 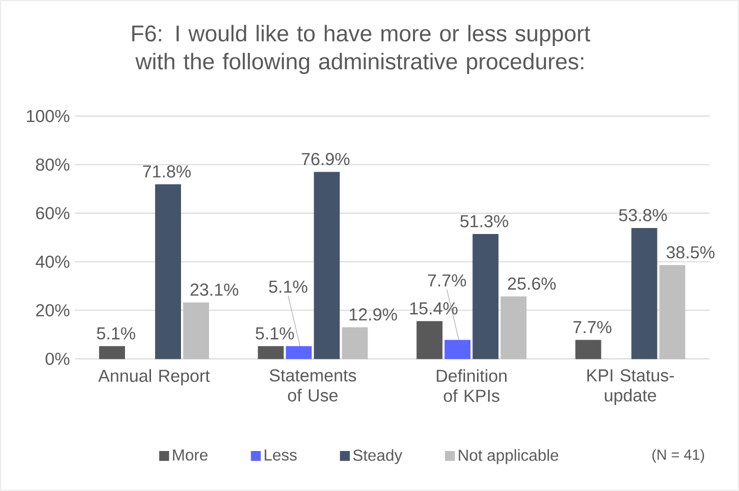 What do you see at coordinates (53, 213) in the screenshot?
I see `y-tick-label: 60%` at bounding box center [53, 213].